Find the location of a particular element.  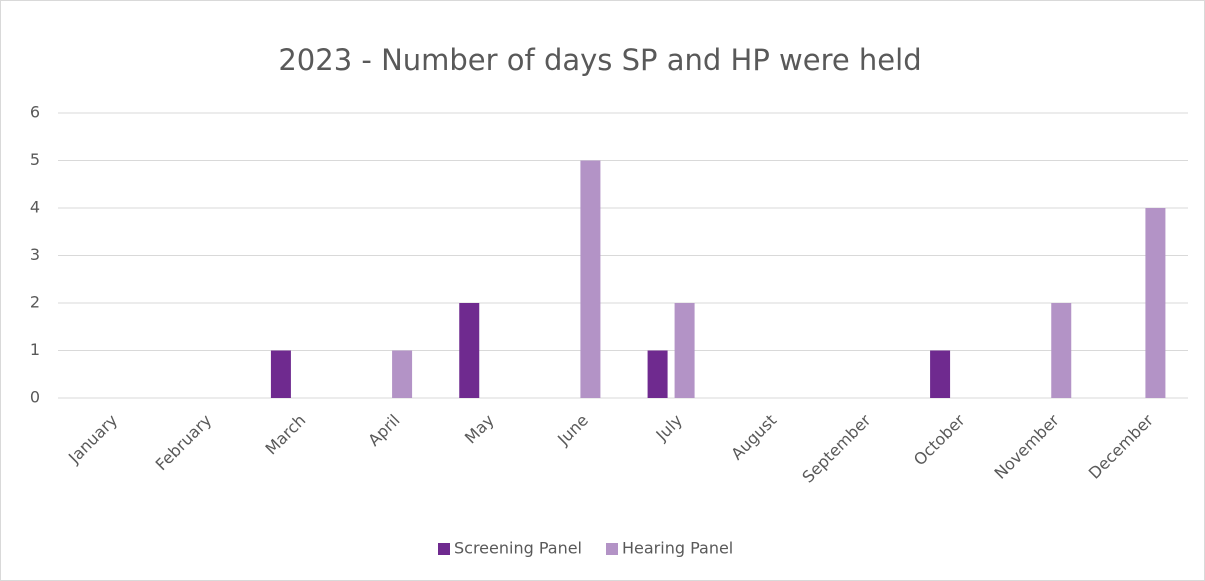

y-tick-label: 2 is located at coordinates (35, 302).